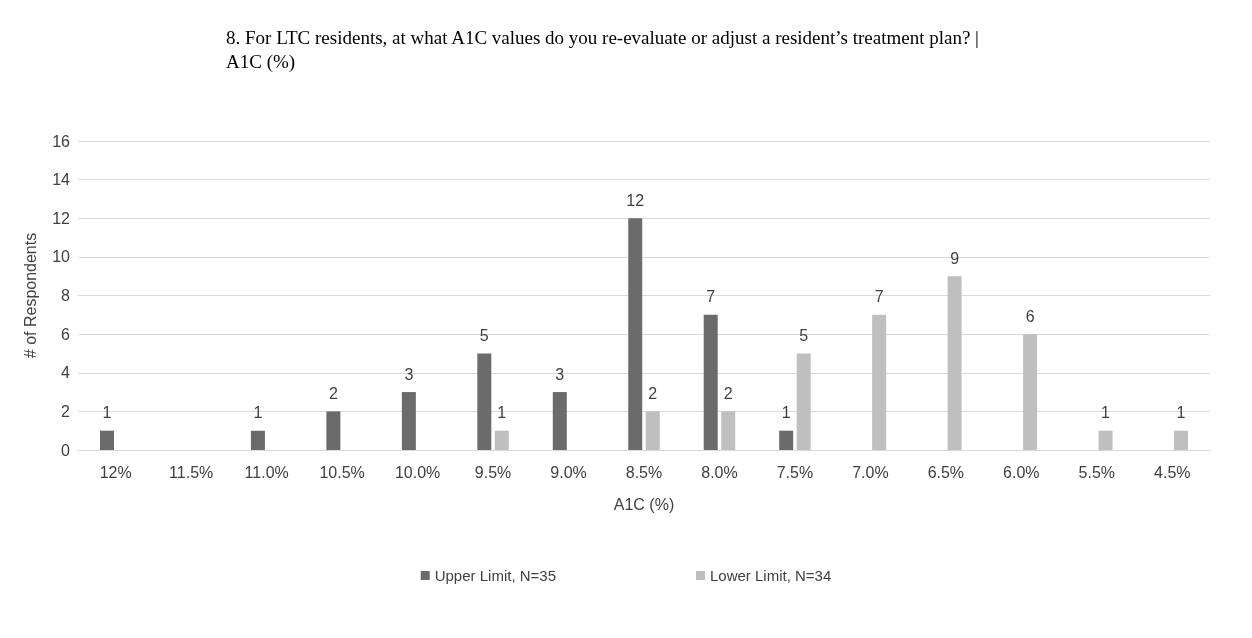 This screenshot has width=1252, height=638. What do you see at coordinates (605, 49) in the screenshot?
I see `chart-title: 8. For LTC residents, at what A1C values do you re-evaluate or adjust a resident’s treatment plan? | A1C (%)` at bounding box center [605, 49].